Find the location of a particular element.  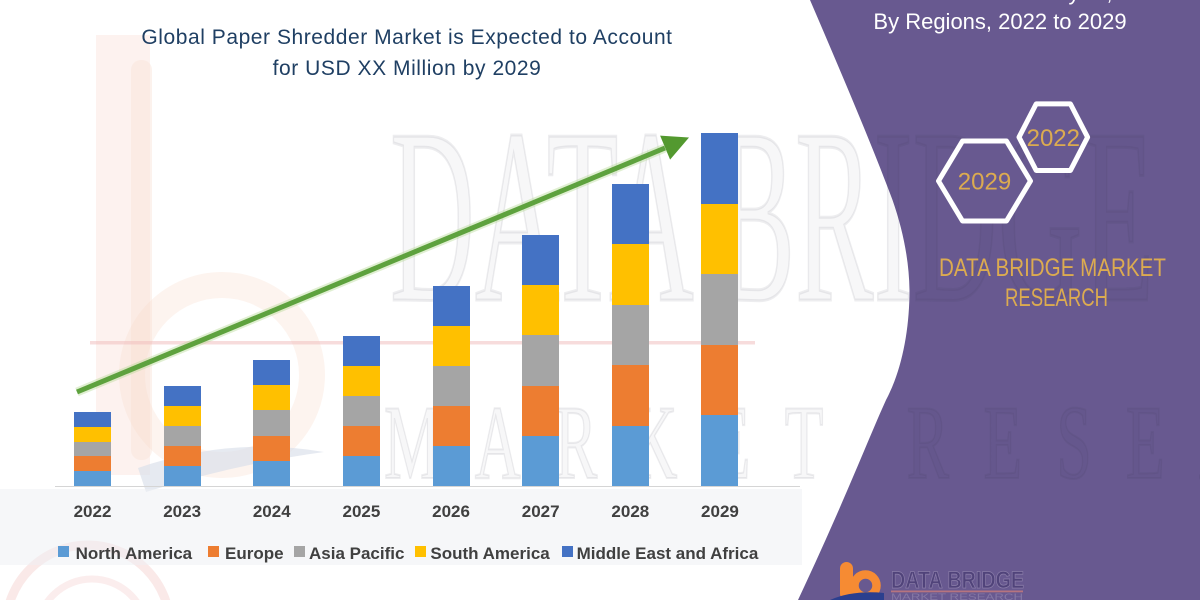

svg-text: 2022 is located at coordinates (1053, 138).